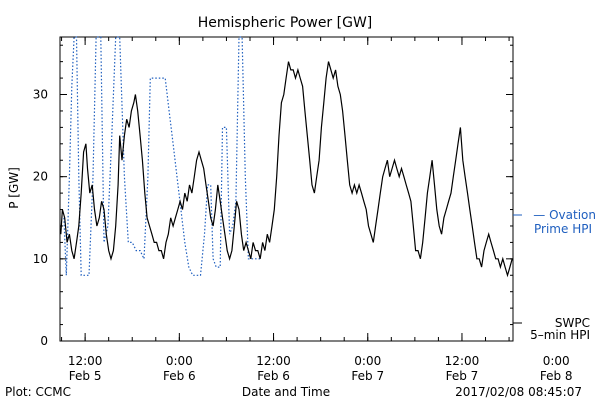 The width and height of the screenshot is (600, 400). What do you see at coordinates (518, 392) in the screenshot?
I see `plot-timestamp: 2017/02/08 08:45:07` at bounding box center [518, 392].